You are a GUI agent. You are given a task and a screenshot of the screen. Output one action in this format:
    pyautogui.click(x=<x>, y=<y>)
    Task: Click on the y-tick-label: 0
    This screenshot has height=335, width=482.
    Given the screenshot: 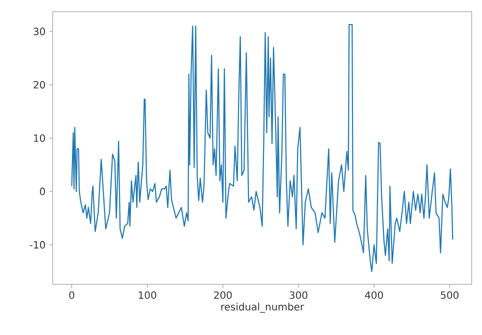 What is the action you would take?
    pyautogui.click(x=43, y=192)
    